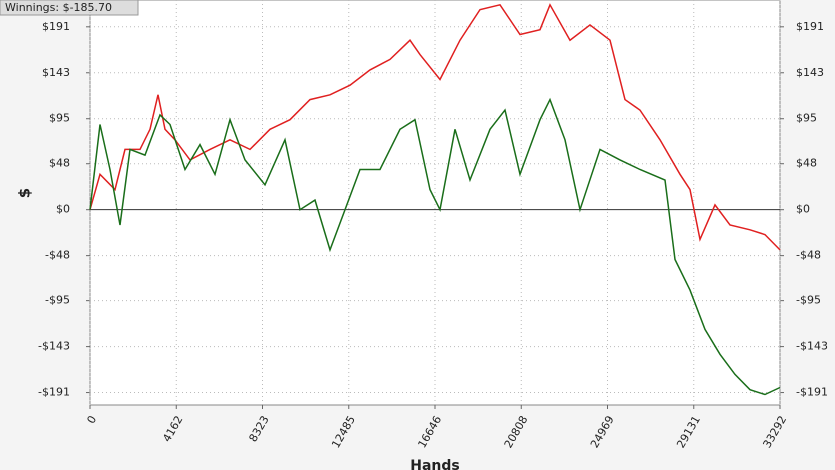 Image resolution: width=835 pixels, height=470 pixels. What do you see at coordinates (59, 163) in the screenshot?
I see `y-tick-label: $48` at bounding box center [59, 163].